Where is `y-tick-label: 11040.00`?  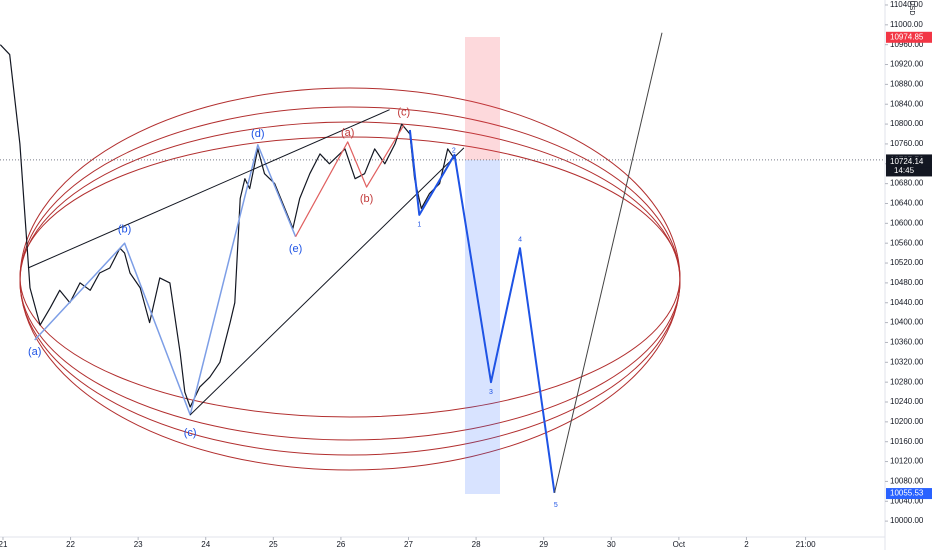 y-tick-label: 11040.00 is located at coordinates (906, 4).